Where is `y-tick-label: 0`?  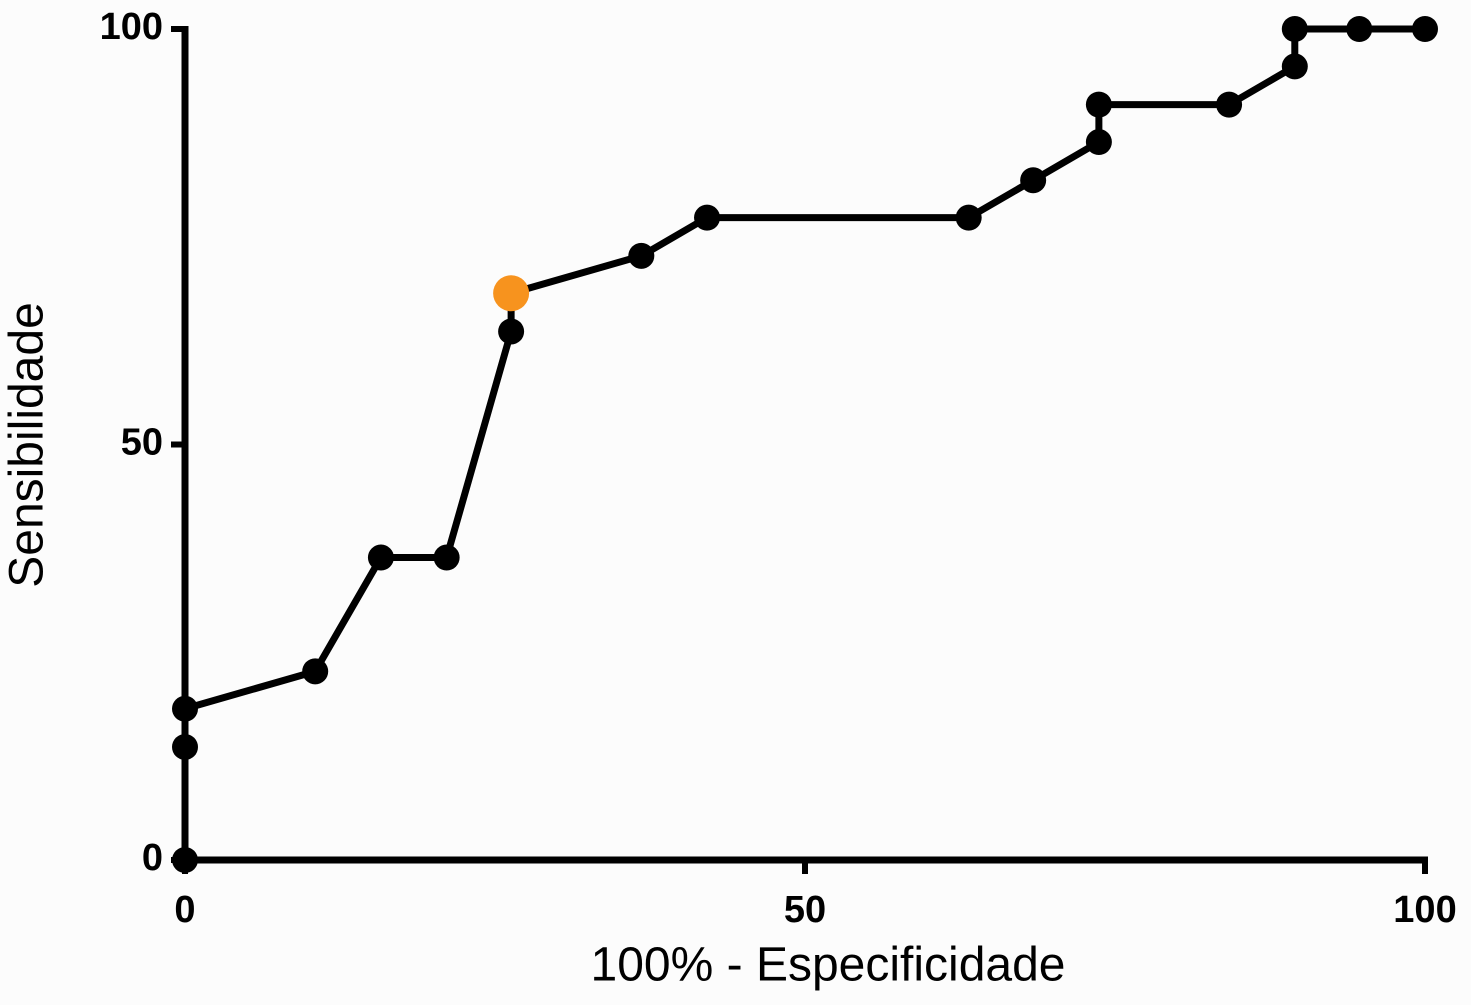
y-tick-label: 0 is located at coordinates (152, 858).